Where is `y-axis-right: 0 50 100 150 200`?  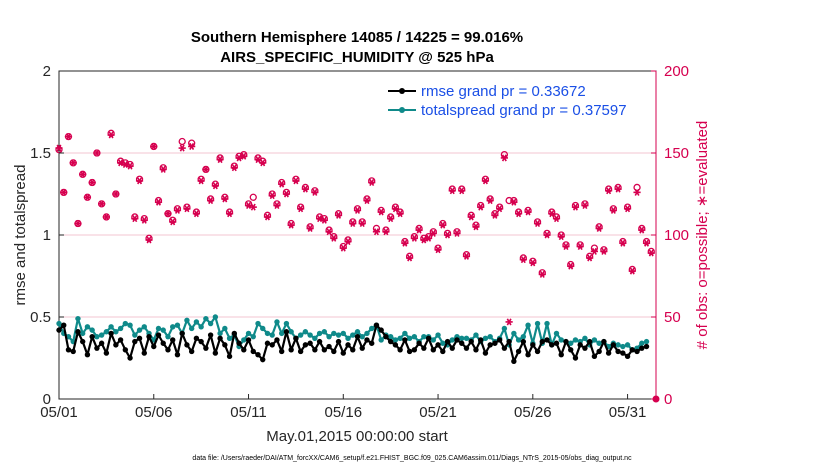
y-axis-right: 0 50 100 150 200 is located at coordinates (670, 235).